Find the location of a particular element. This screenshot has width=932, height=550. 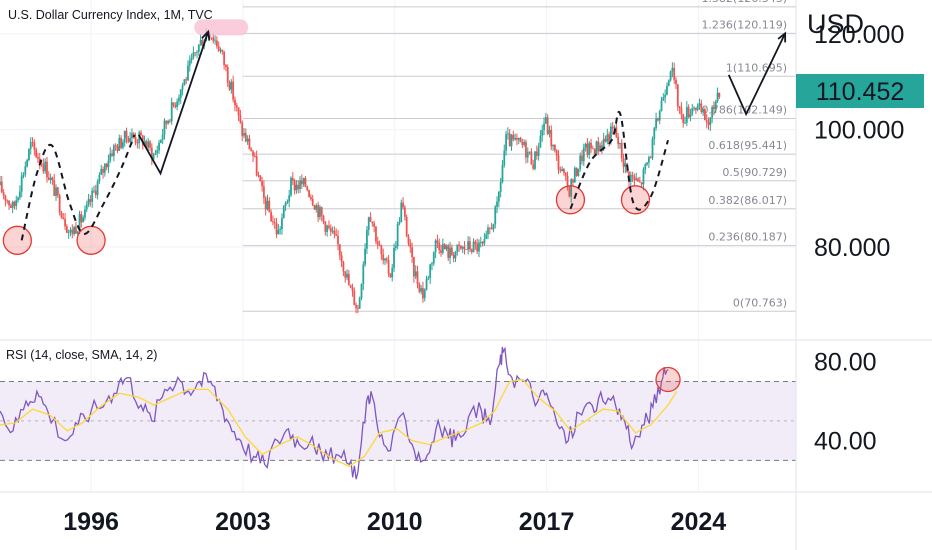

y-tick-label: 80.000 is located at coordinates (852, 248).